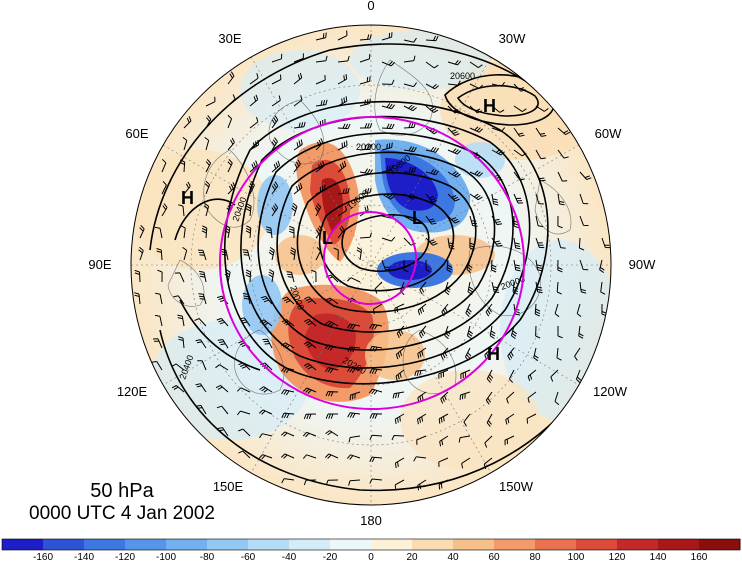  What do you see at coordinates (289, 556) in the screenshot?
I see `colorbar-tick-label: -40` at bounding box center [289, 556].